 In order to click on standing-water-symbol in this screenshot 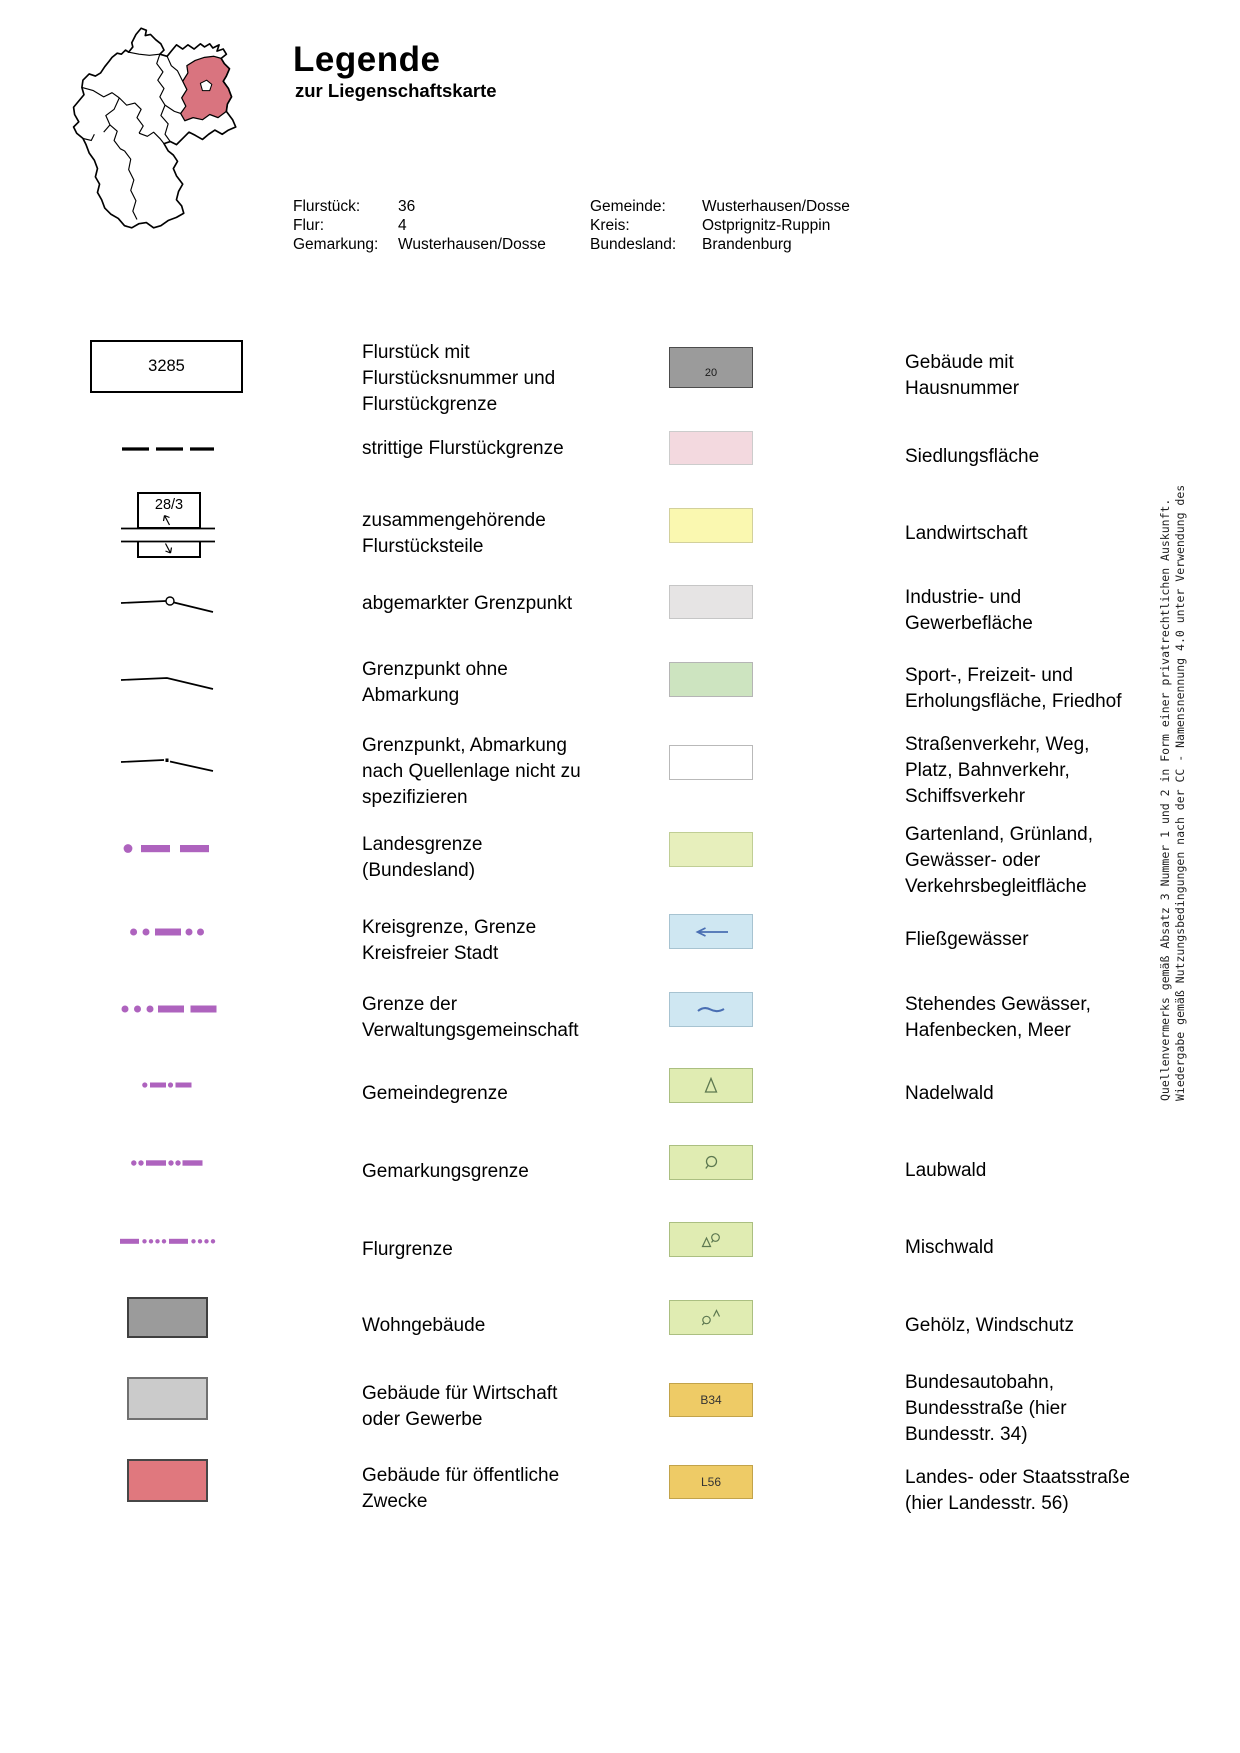, I will do `click(711, 1009)`.